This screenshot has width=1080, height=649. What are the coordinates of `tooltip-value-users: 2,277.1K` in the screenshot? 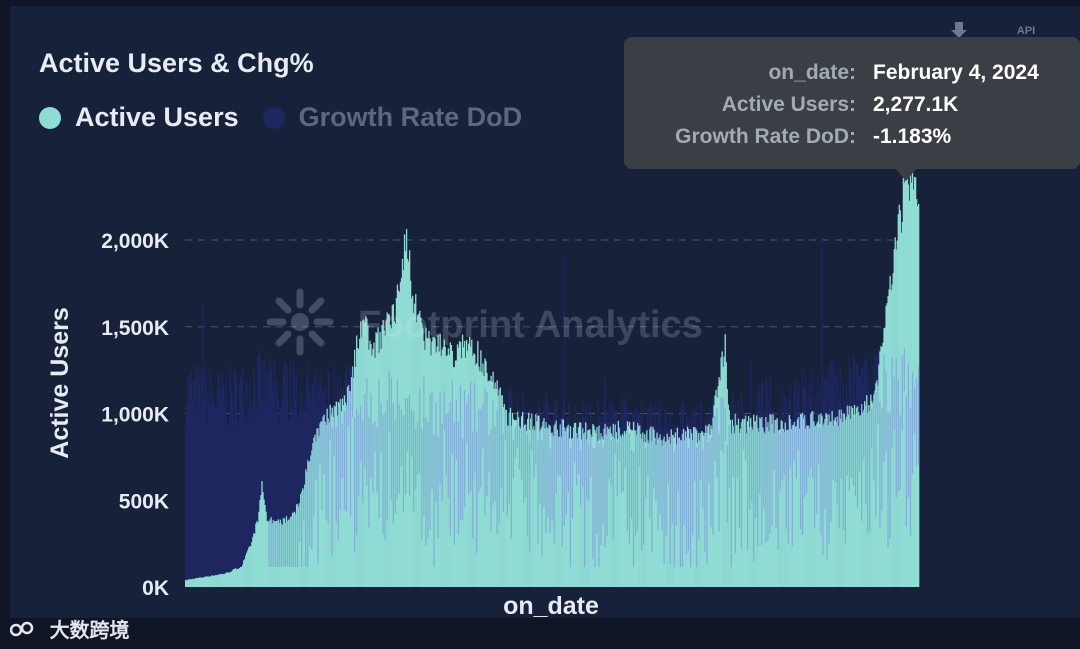 It's located at (916, 104).